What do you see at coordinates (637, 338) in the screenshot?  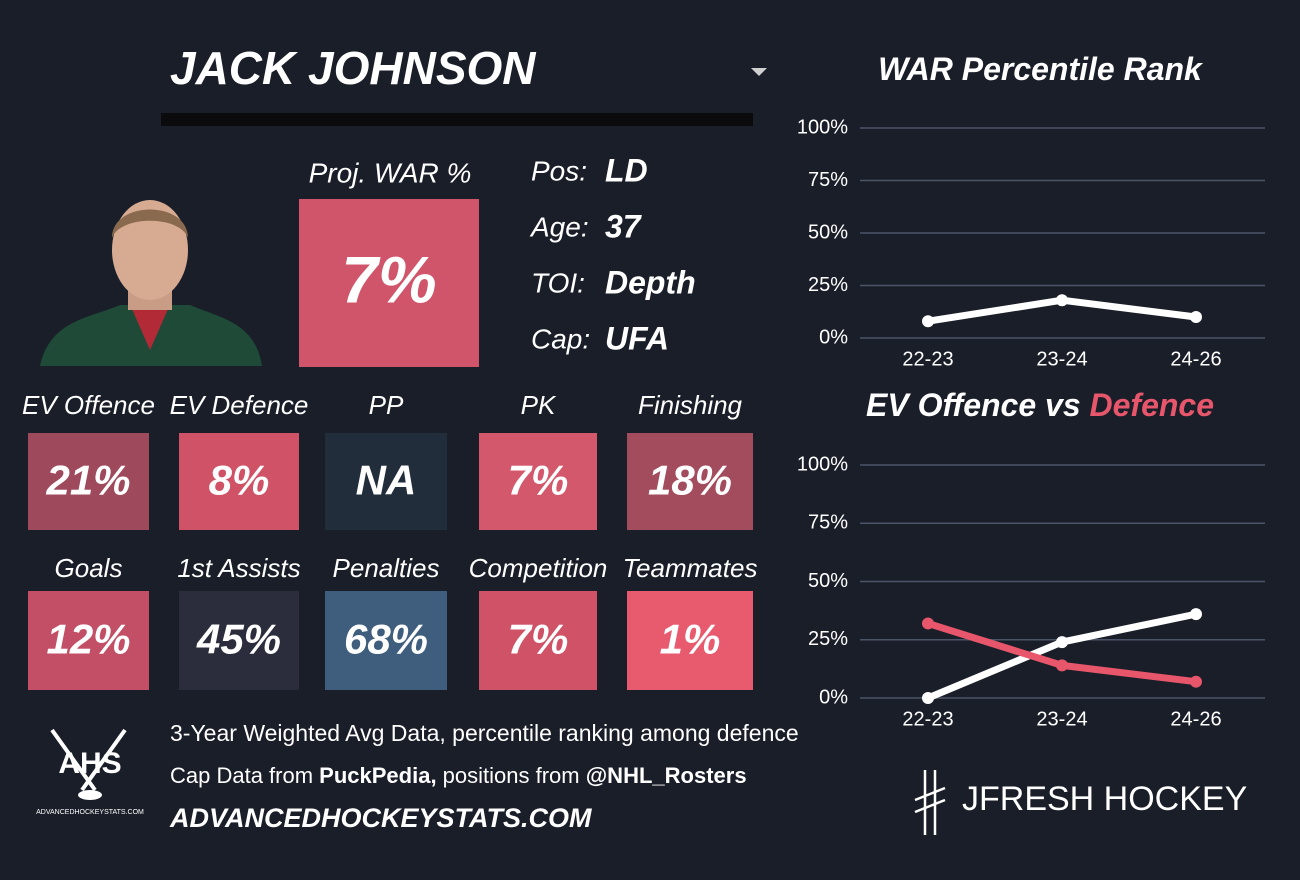 I see `info-value: UFA` at bounding box center [637, 338].